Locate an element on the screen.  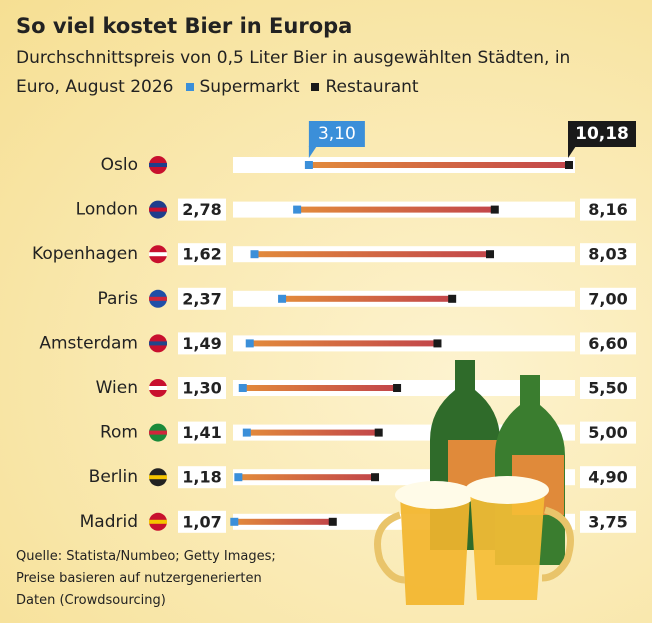
value-label: 7,00 is located at coordinates (607, 298).